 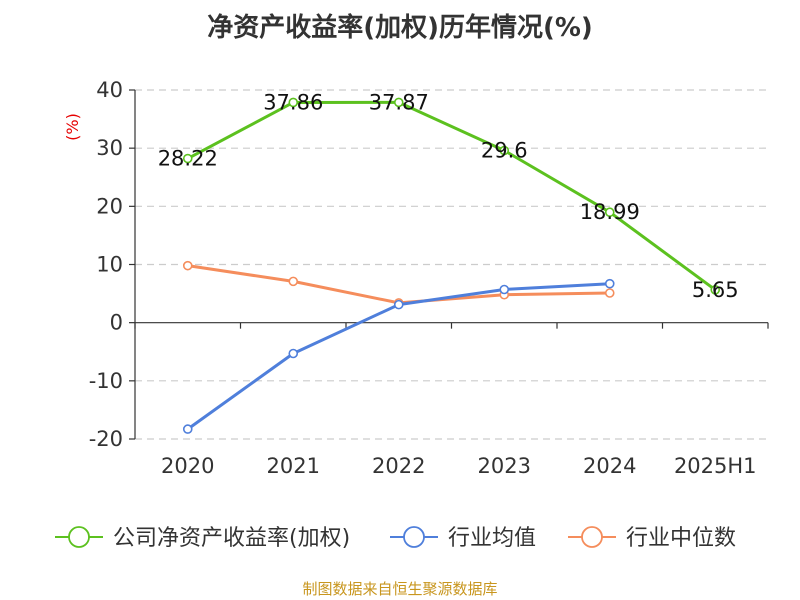 I want to click on legend-item-0: 公司净资产收益率(加权), so click(x=202, y=538).